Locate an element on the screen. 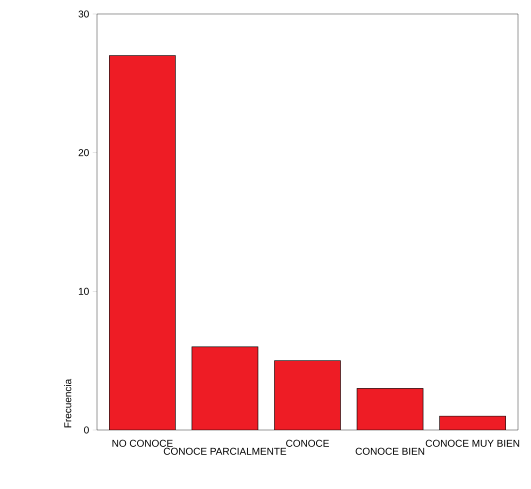 This screenshot has width=531, height=489. y-tick-label: 20 is located at coordinates (83, 152).